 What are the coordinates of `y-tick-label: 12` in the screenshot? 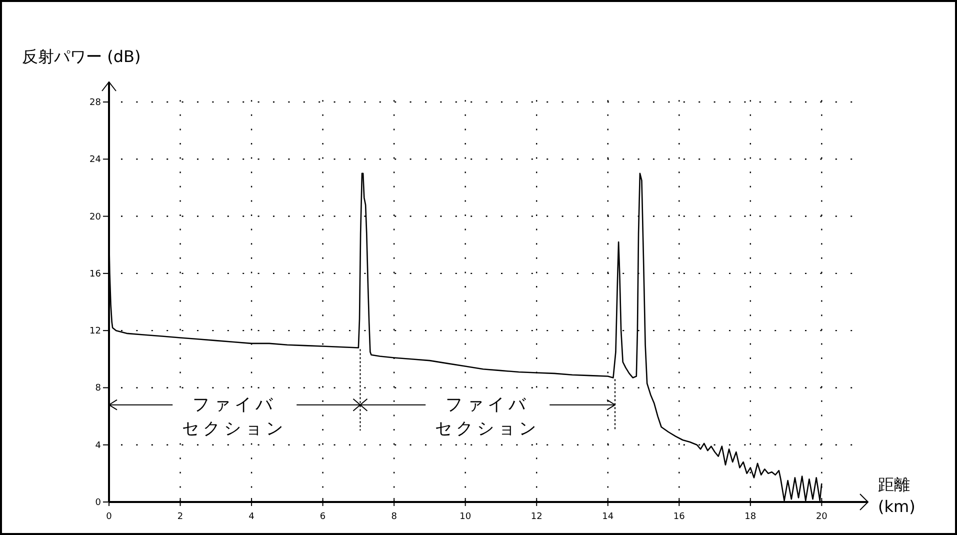 It's located at (95, 331).